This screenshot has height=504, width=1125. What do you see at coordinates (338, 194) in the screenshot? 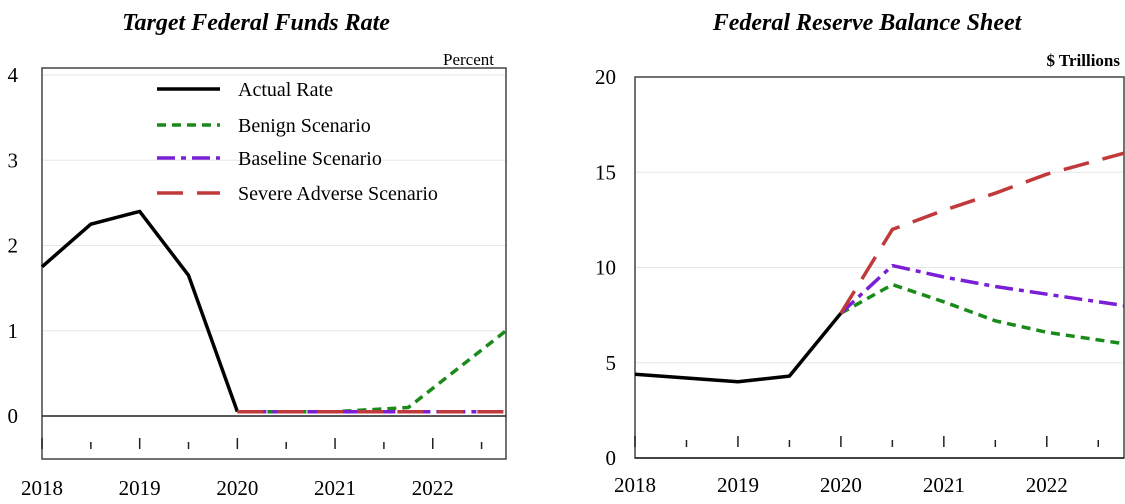
I see `legend-label: Severe Adverse Scenario` at bounding box center [338, 194].